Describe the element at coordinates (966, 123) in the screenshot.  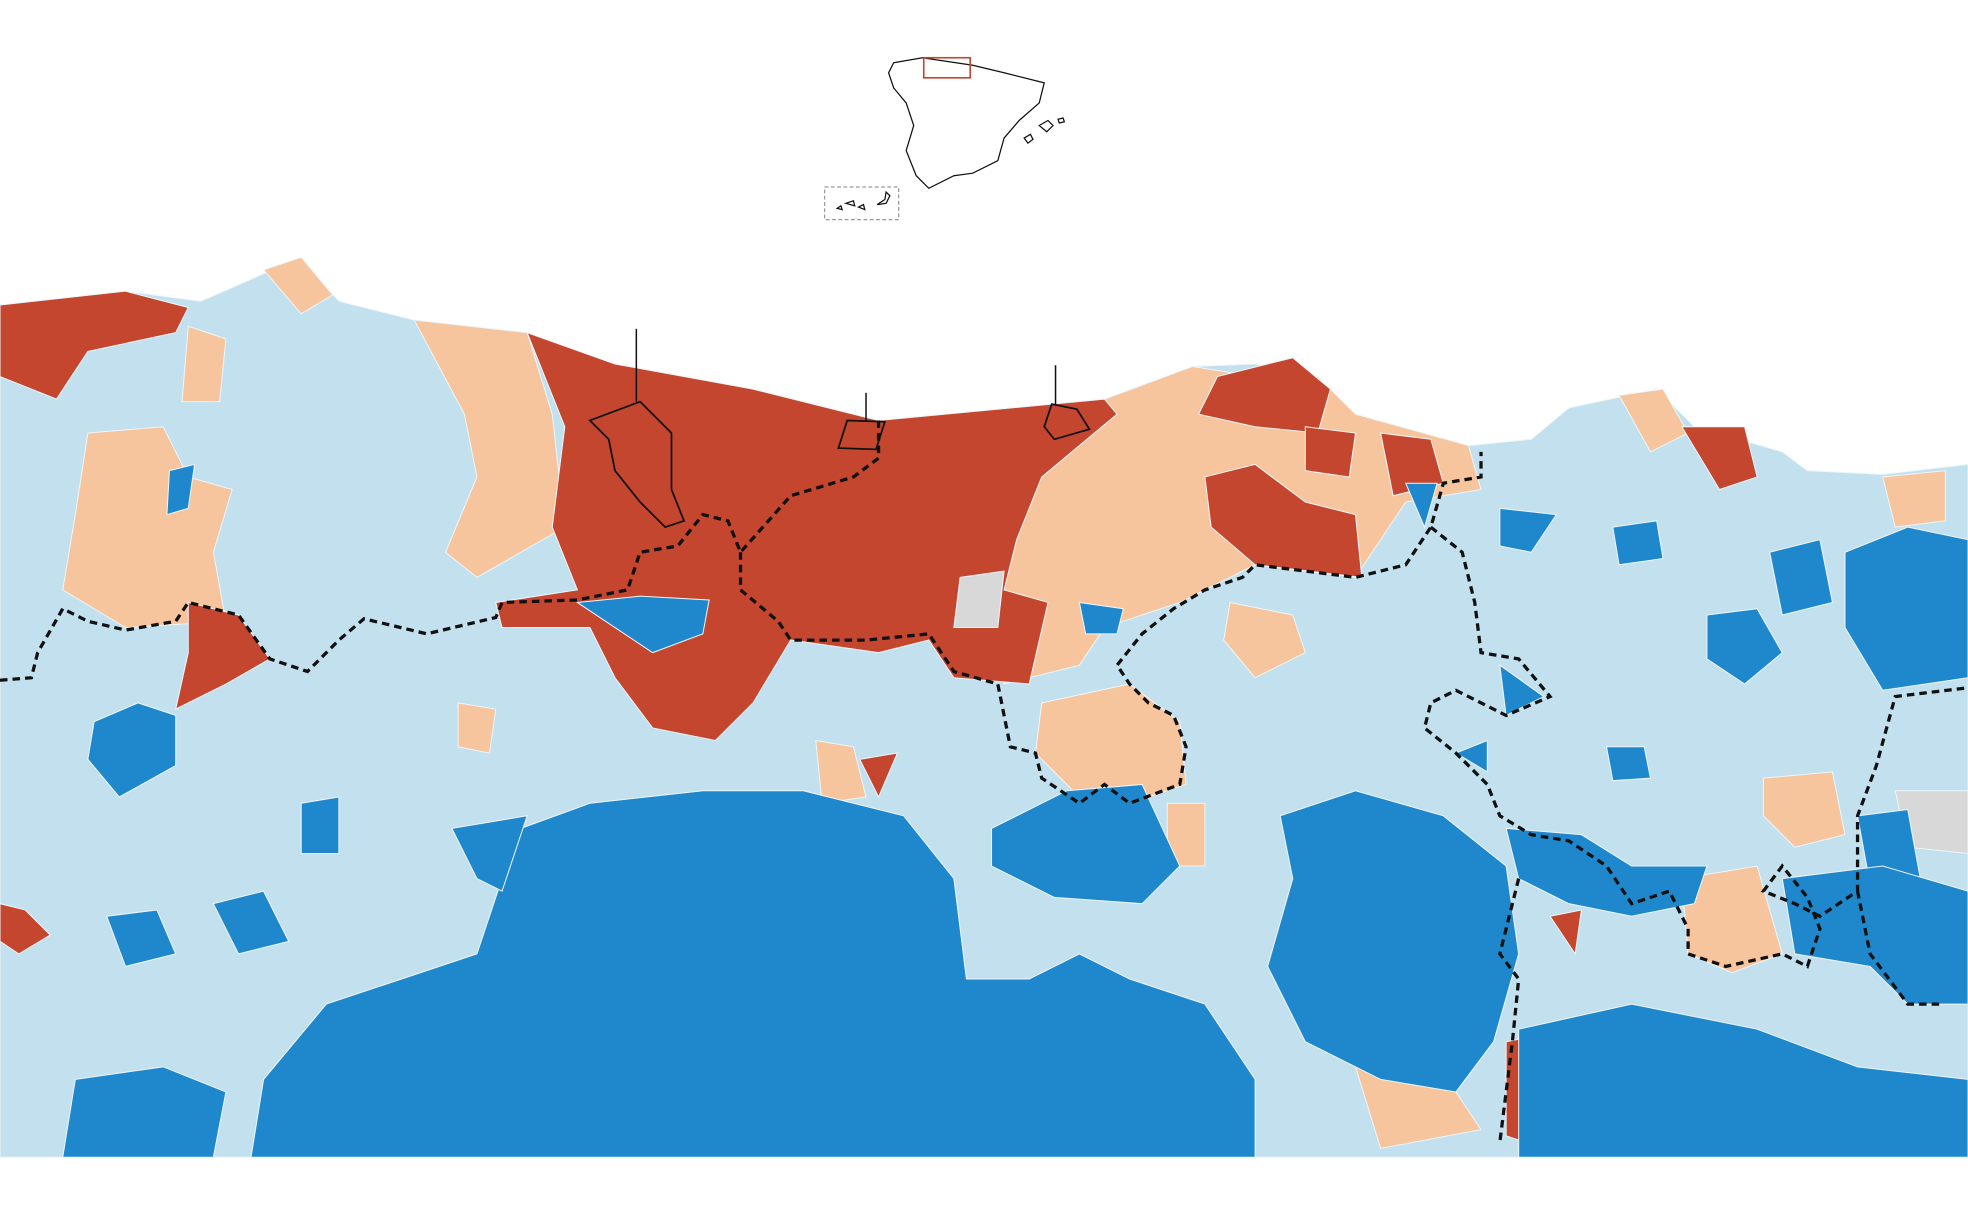
I see `spain-outline` at that location.